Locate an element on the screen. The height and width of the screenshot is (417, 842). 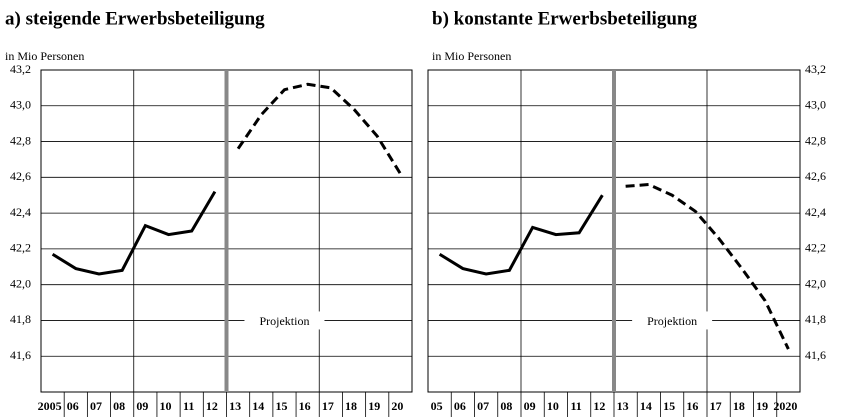
x-tick-label: 05 is located at coordinates (437, 406).